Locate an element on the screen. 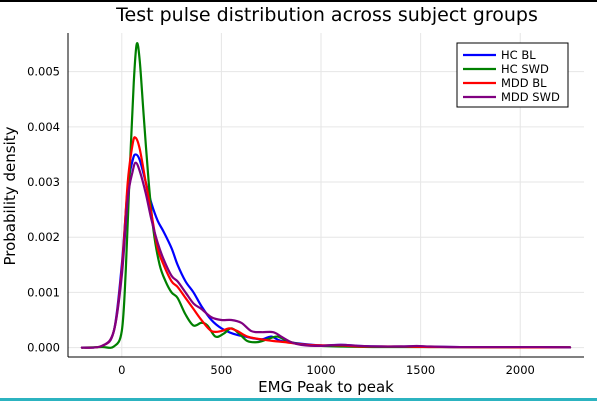 Image resolution: width=597 pixels, height=403 pixels. x-tick-label: 1500 is located at coordinates (420, 370).